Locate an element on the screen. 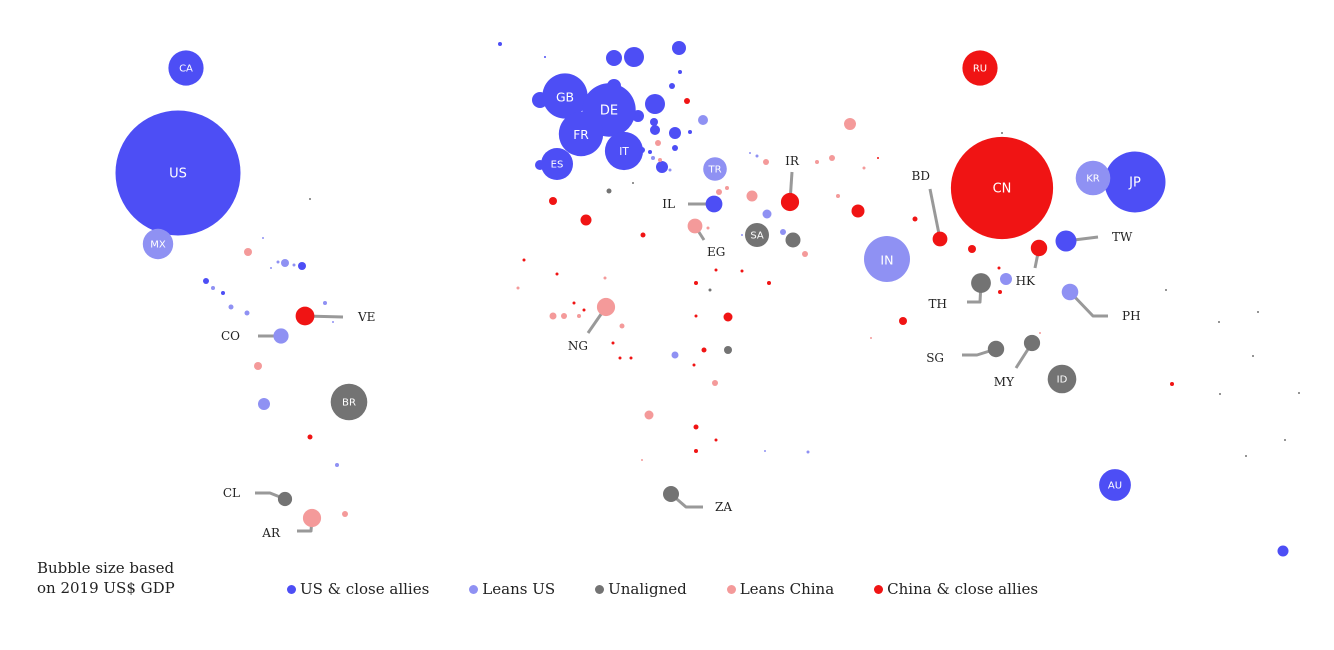 This screenshot has width=1334, height=650. country-label-co: CO is located at coordinates (230, 336).